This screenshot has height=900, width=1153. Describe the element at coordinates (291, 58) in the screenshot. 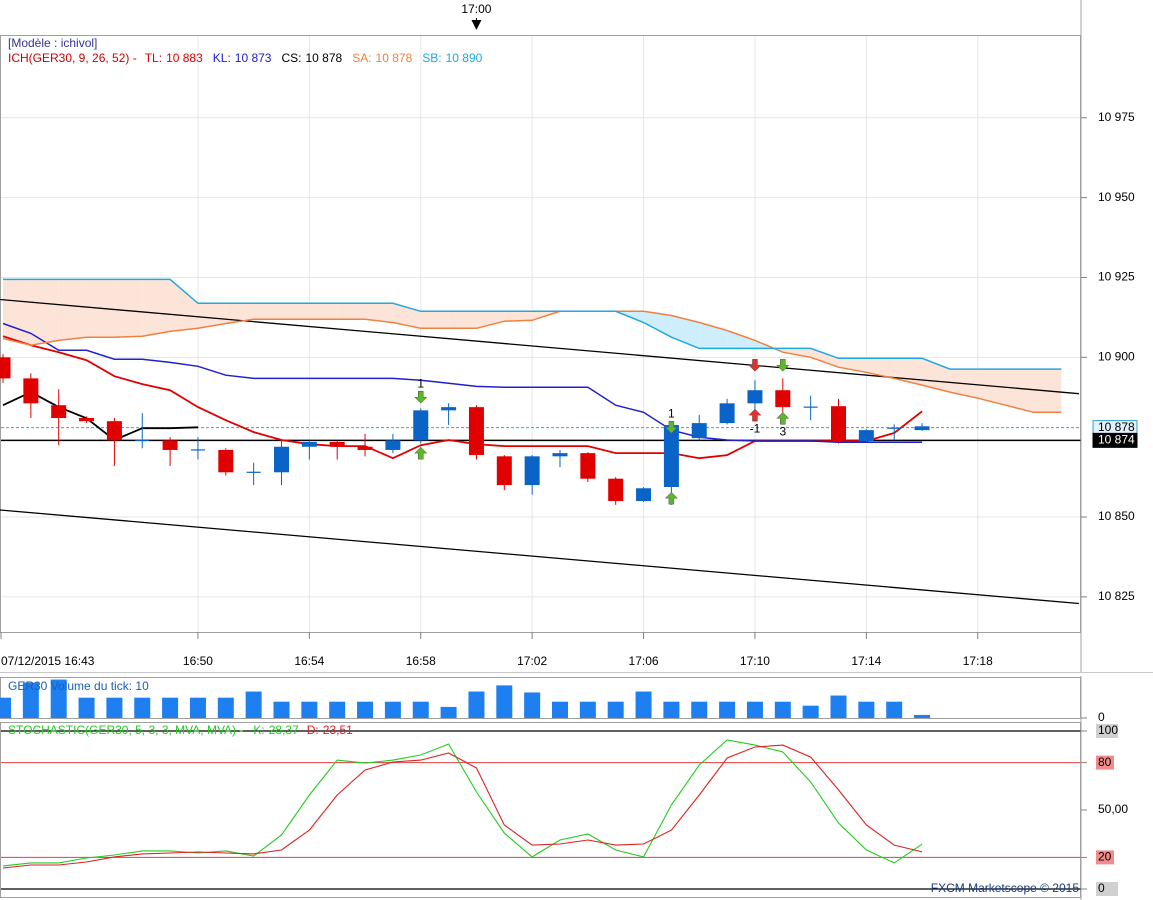

I see `legend-name: CS:` at that location.